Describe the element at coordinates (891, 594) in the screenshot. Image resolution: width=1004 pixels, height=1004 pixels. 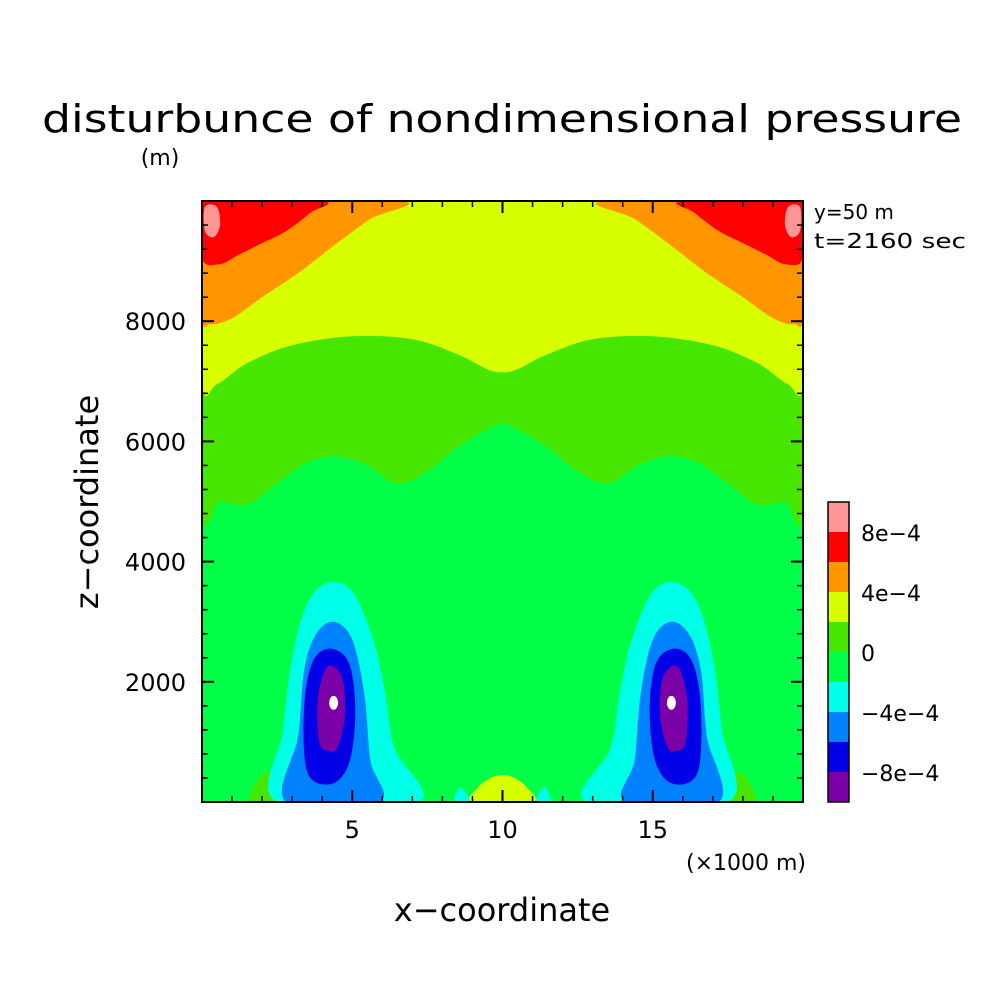
I see `colorbar-label-3: 4e−4` at that location.